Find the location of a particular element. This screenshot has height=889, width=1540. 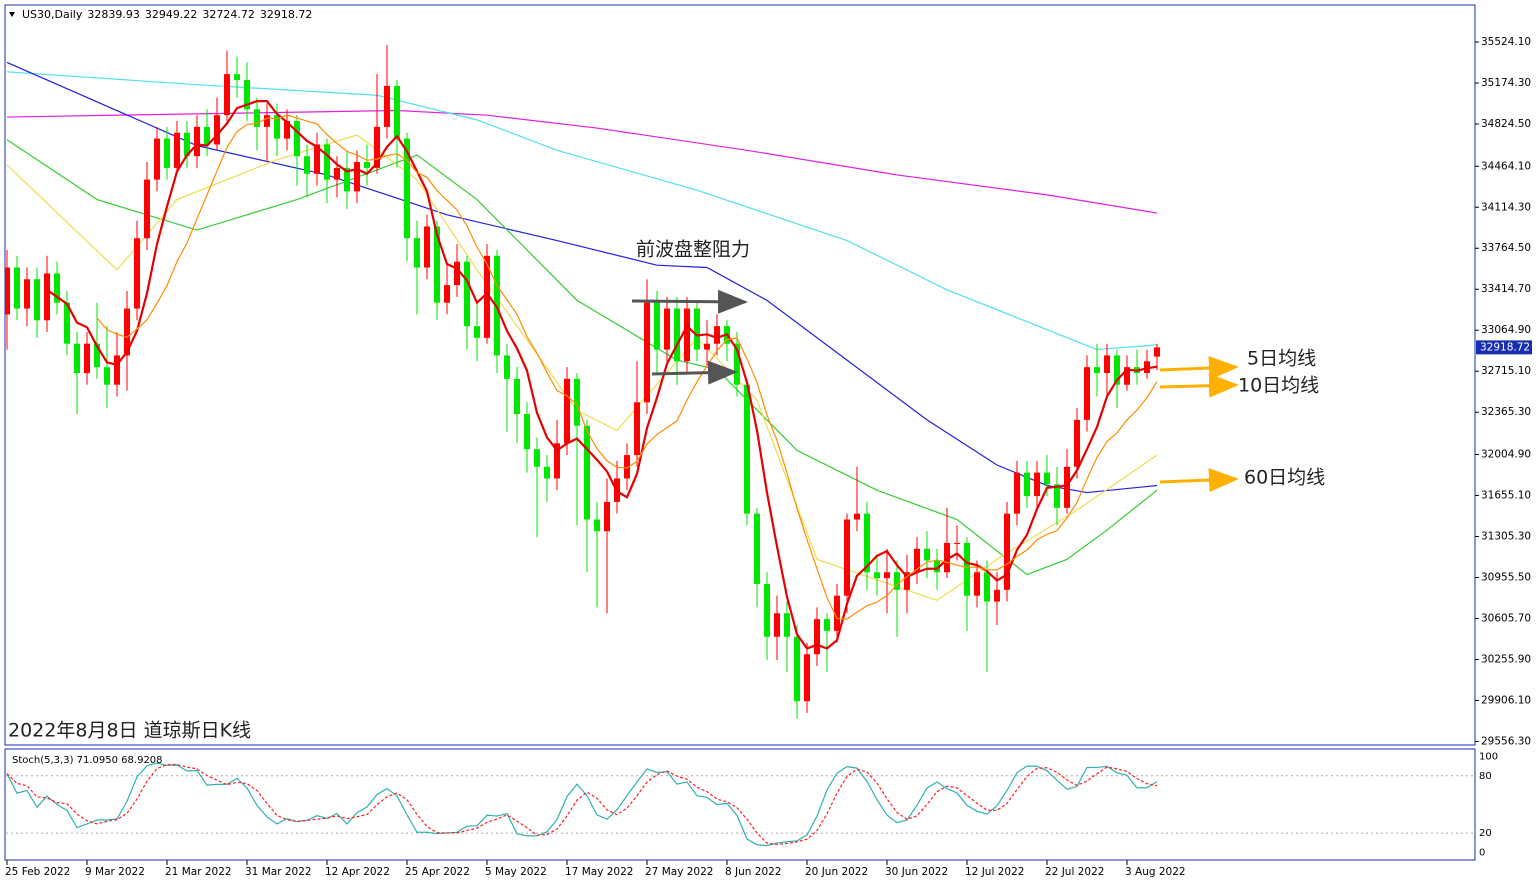

x-tick-label: 5 May 2022 is located at coordinates (516, 872).